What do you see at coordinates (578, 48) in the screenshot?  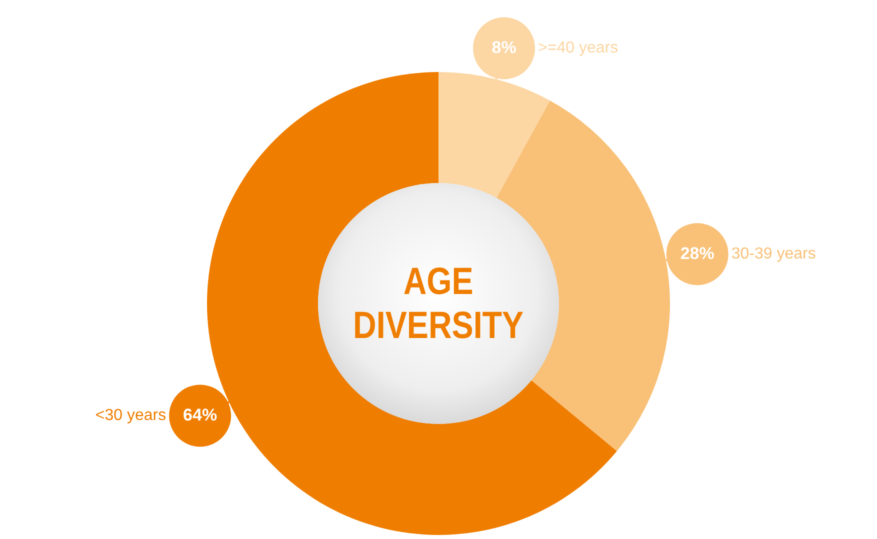 I see `slice-label: >=40 years` at bounding box center [578, 48].